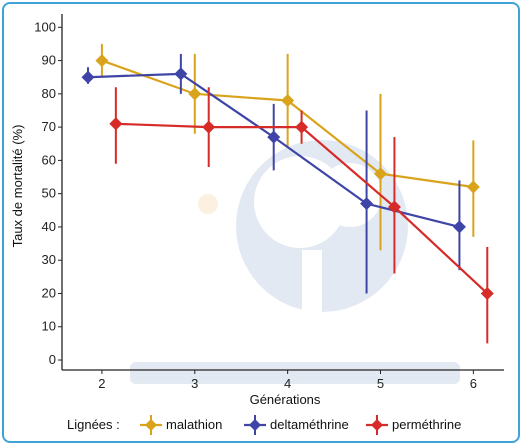 The height and width of the screenshot is (447, 524). I want to click on y-tick-label: 80, so click(49, 93).